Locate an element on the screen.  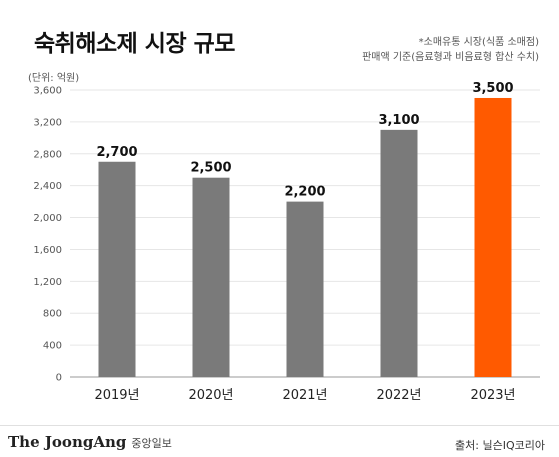
publisher-logo: The JoongAng 중앙일보 is located at coordinates (90, 442).